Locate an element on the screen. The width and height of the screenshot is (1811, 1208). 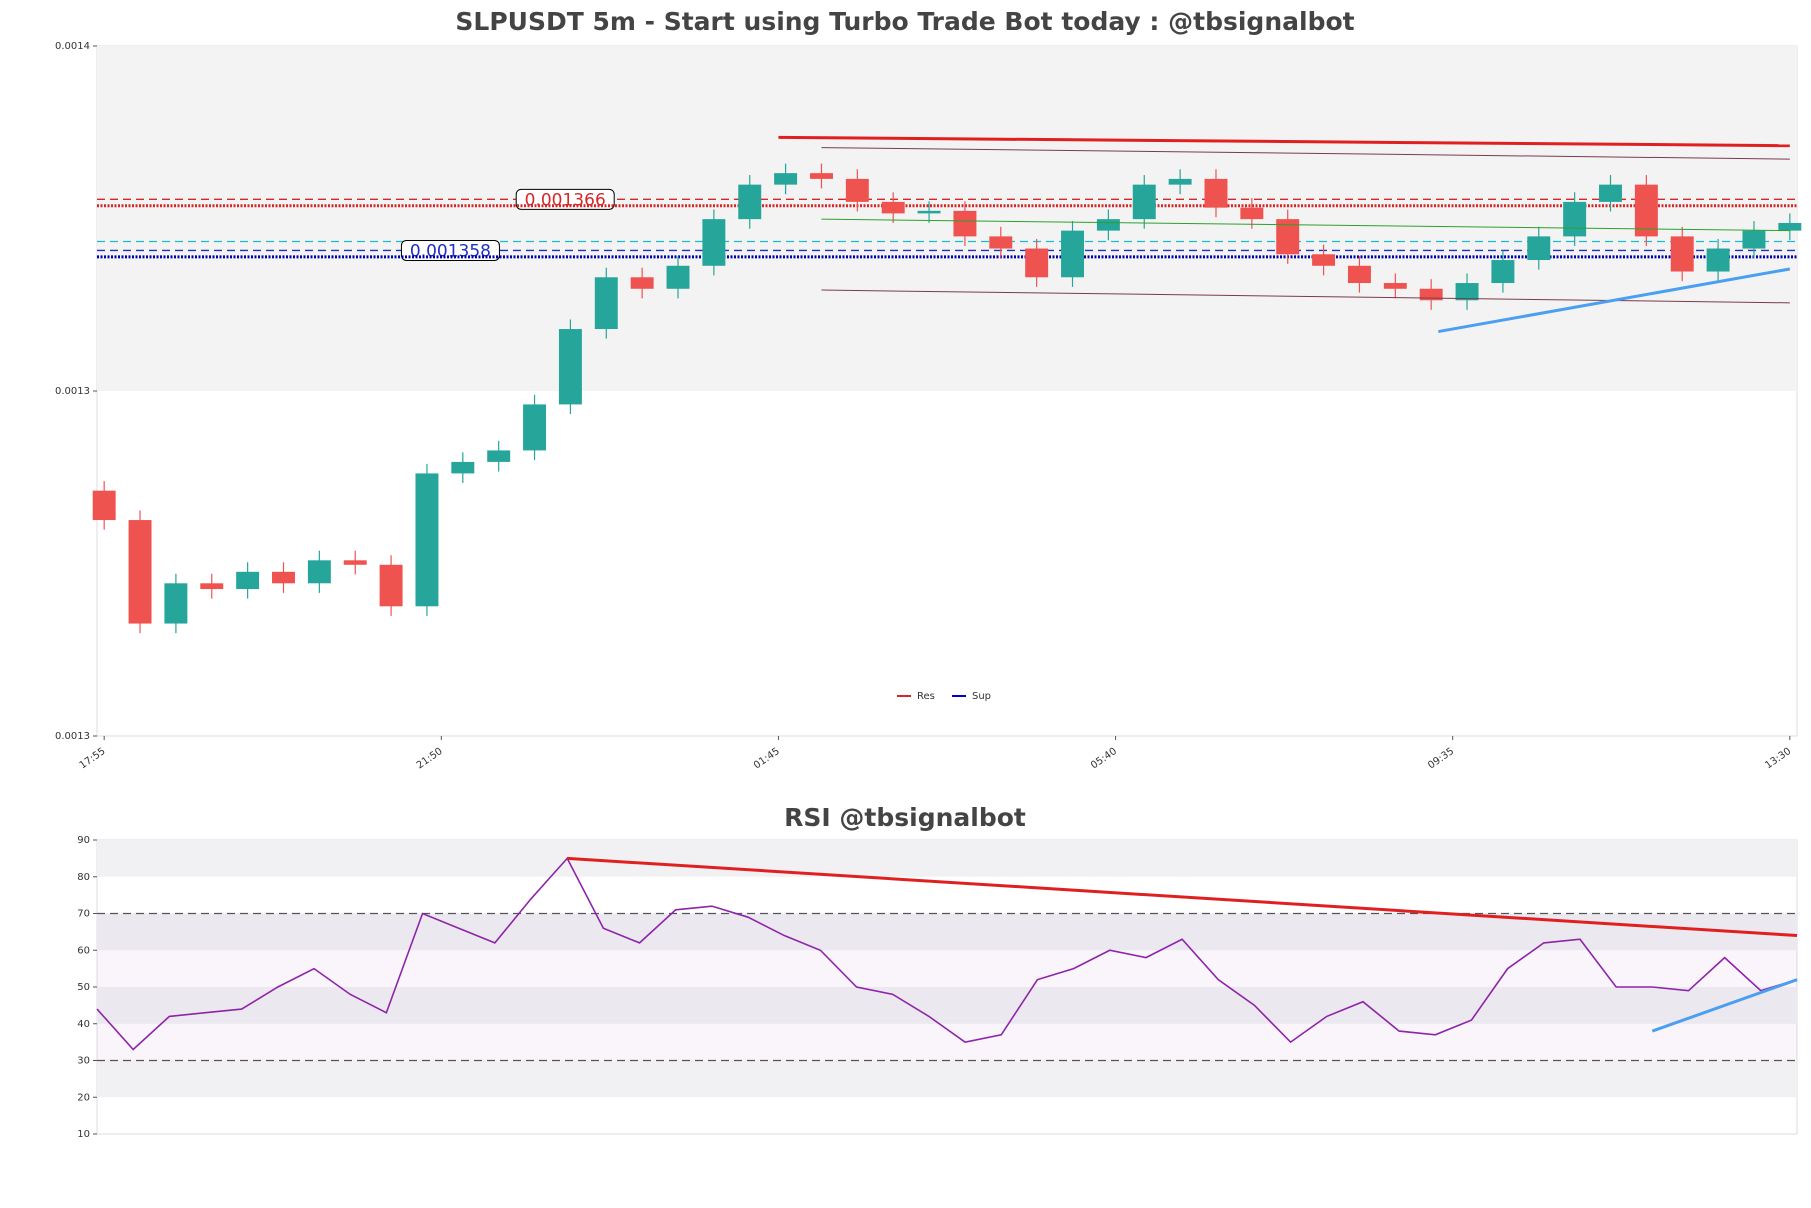
legend-label: Res is located at coordinates (926, 696).